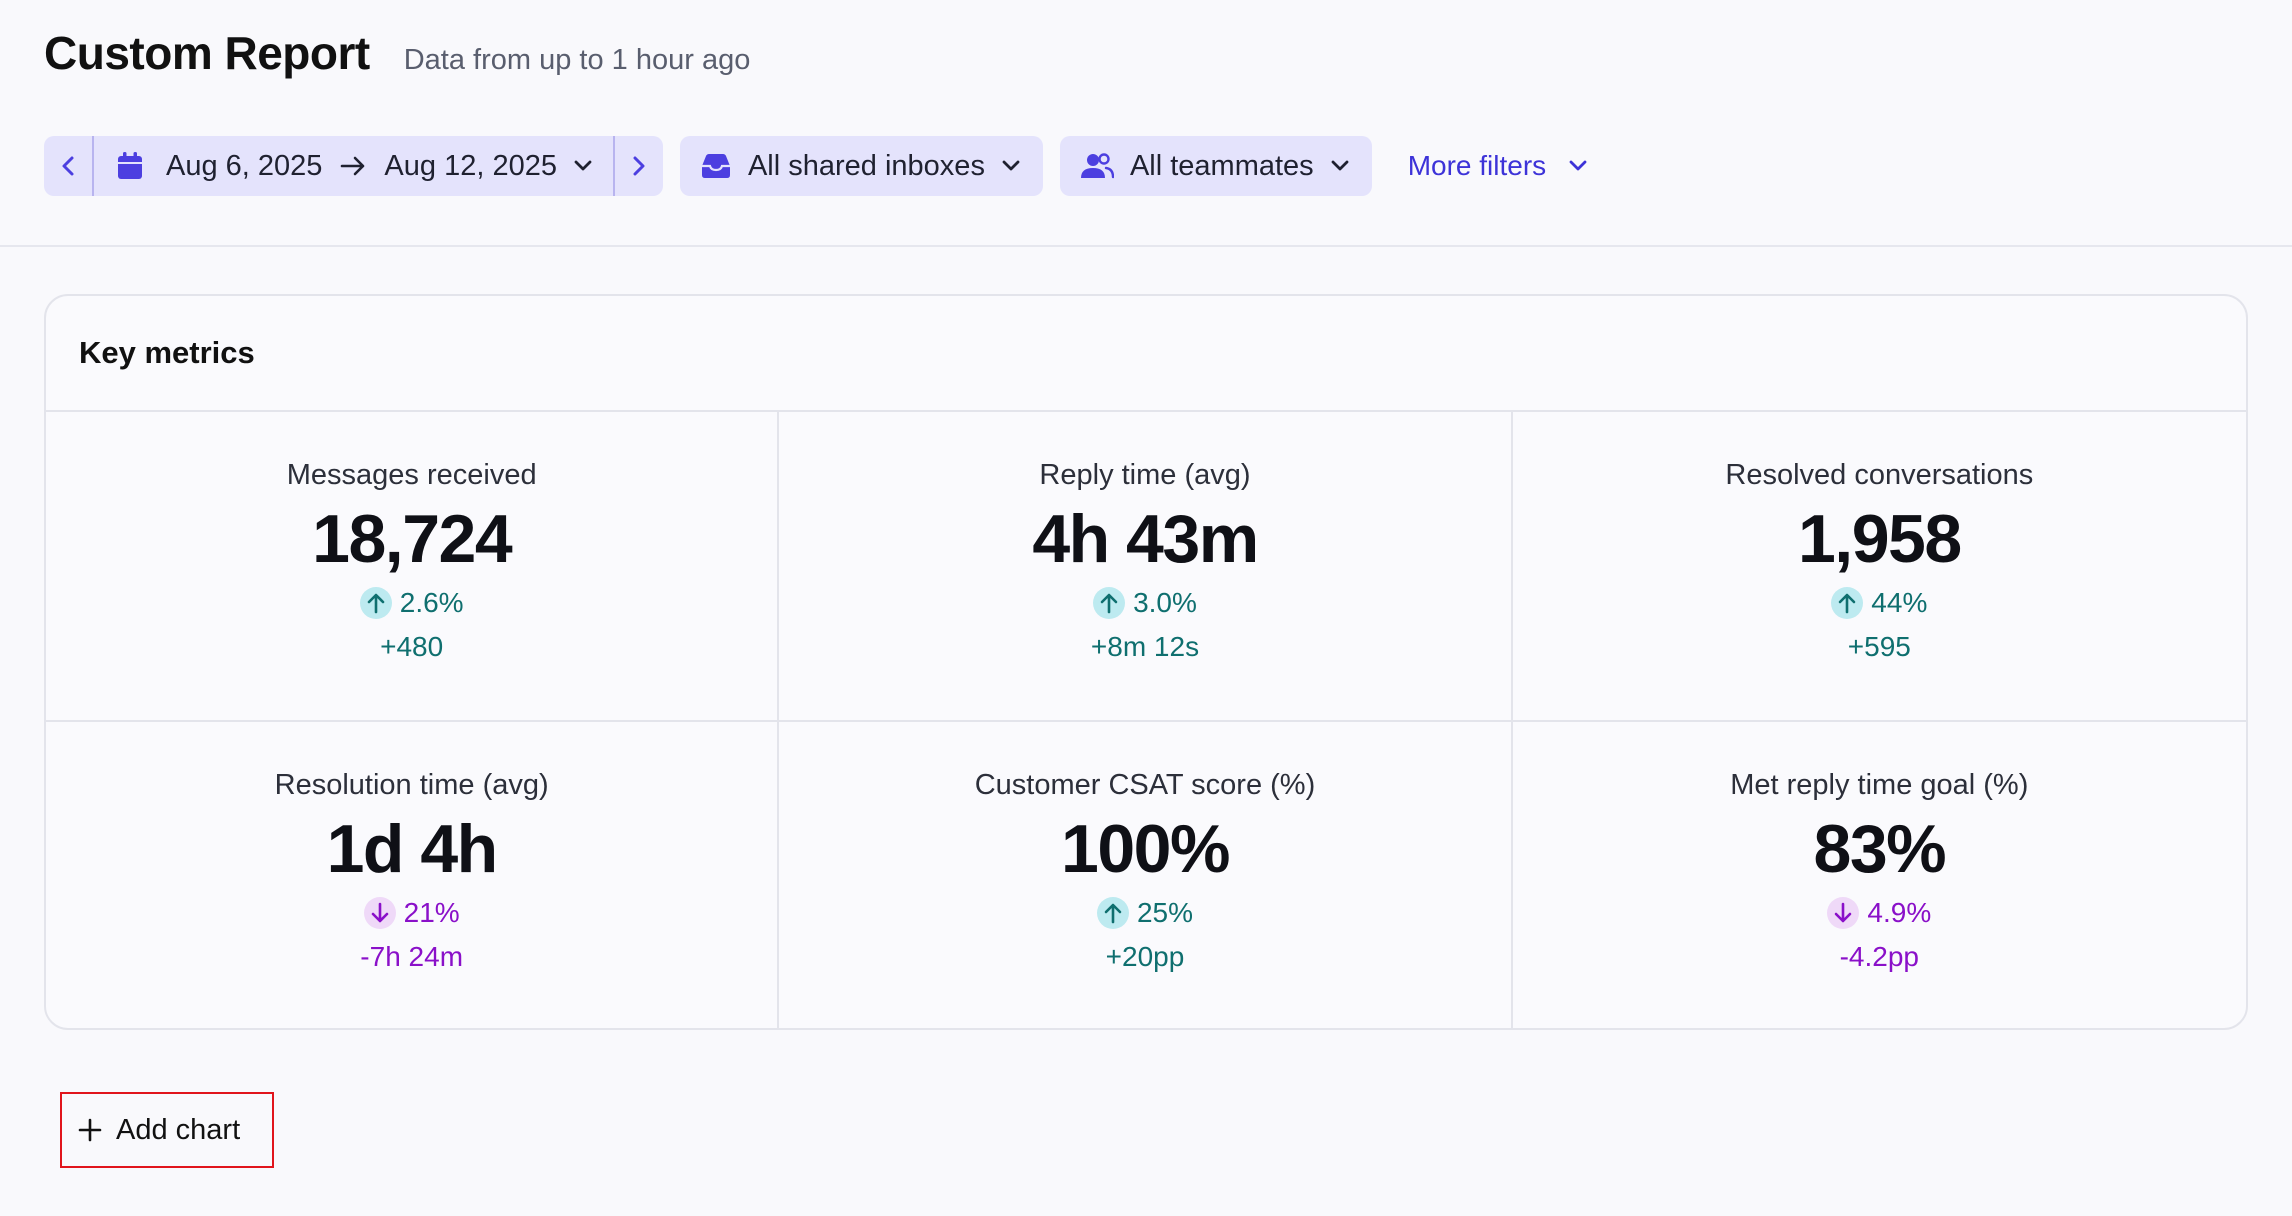 This screenshot has width=2292, height=1216. I want to click on inbox-filter-label: All shared inboxes, so click(866, 165).